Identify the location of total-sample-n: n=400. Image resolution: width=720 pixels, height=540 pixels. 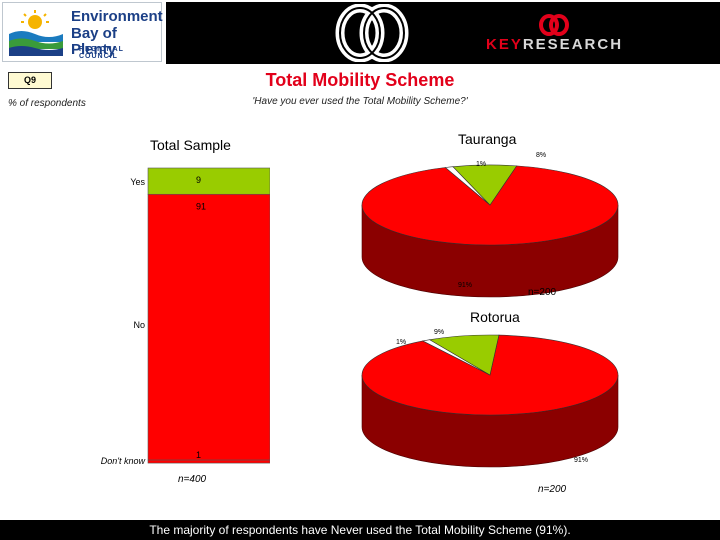
(192, 479).